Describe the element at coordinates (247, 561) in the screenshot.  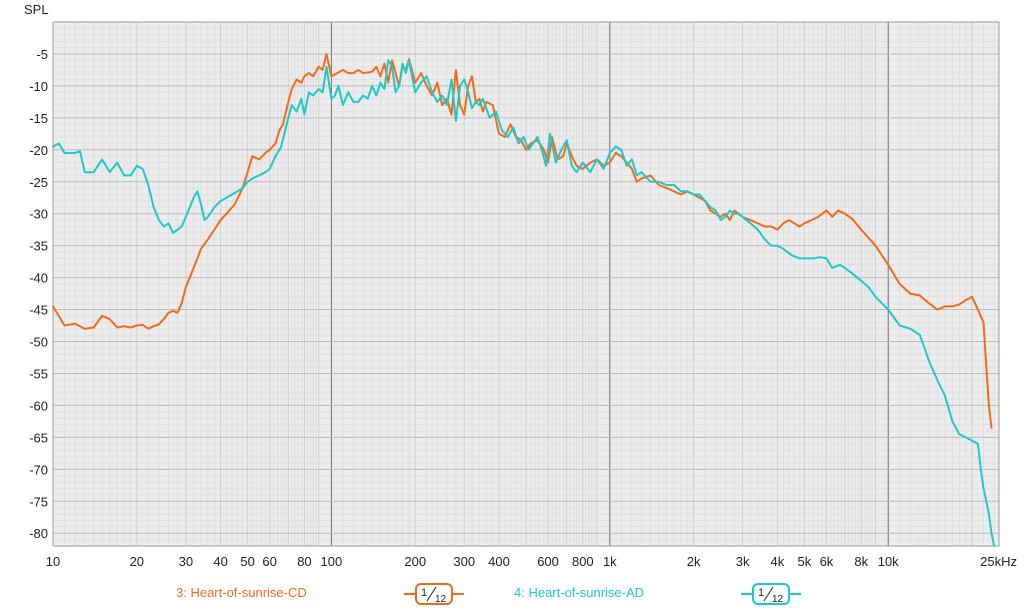
I see `x-tick-label: 50` at that location.